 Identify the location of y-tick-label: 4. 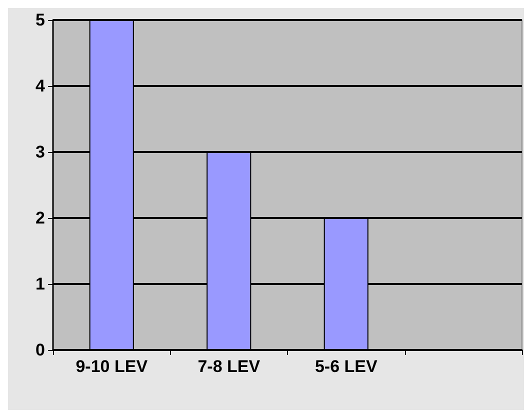
(41, 86).